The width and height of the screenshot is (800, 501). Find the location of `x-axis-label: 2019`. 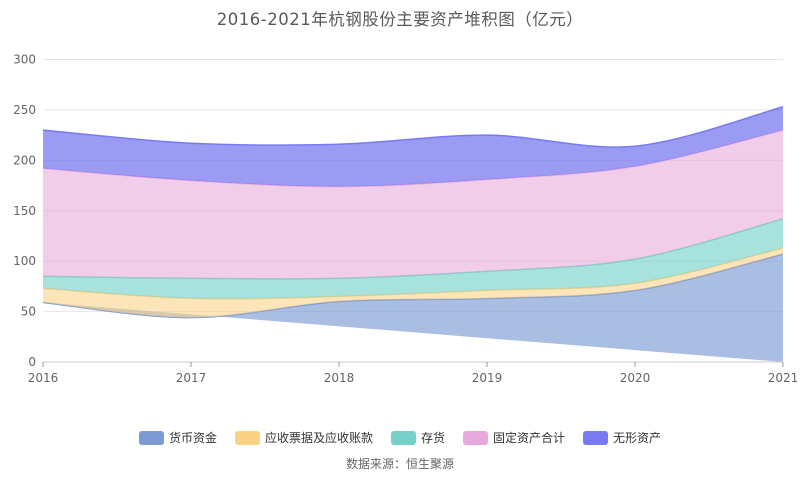

x-axis-label: 2019 is located at coordinates (487, 378).